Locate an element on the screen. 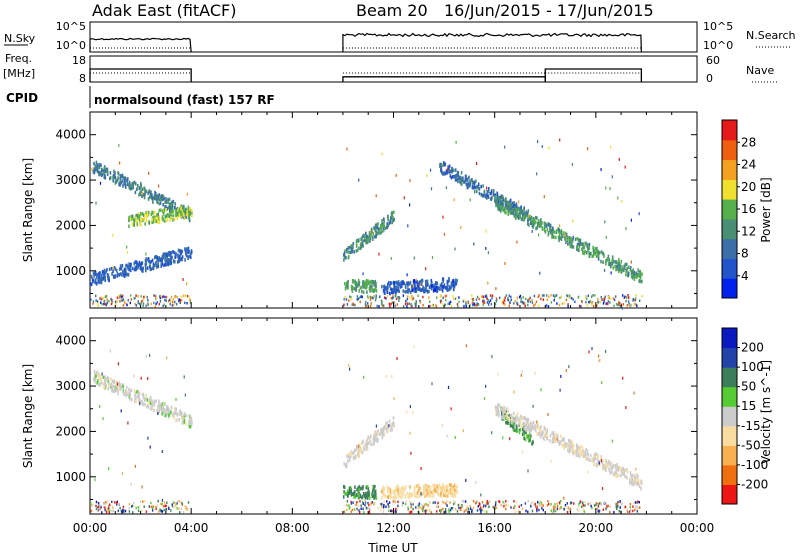  velocity-ytick-label: 2000 is located at coordinates (70, 431).